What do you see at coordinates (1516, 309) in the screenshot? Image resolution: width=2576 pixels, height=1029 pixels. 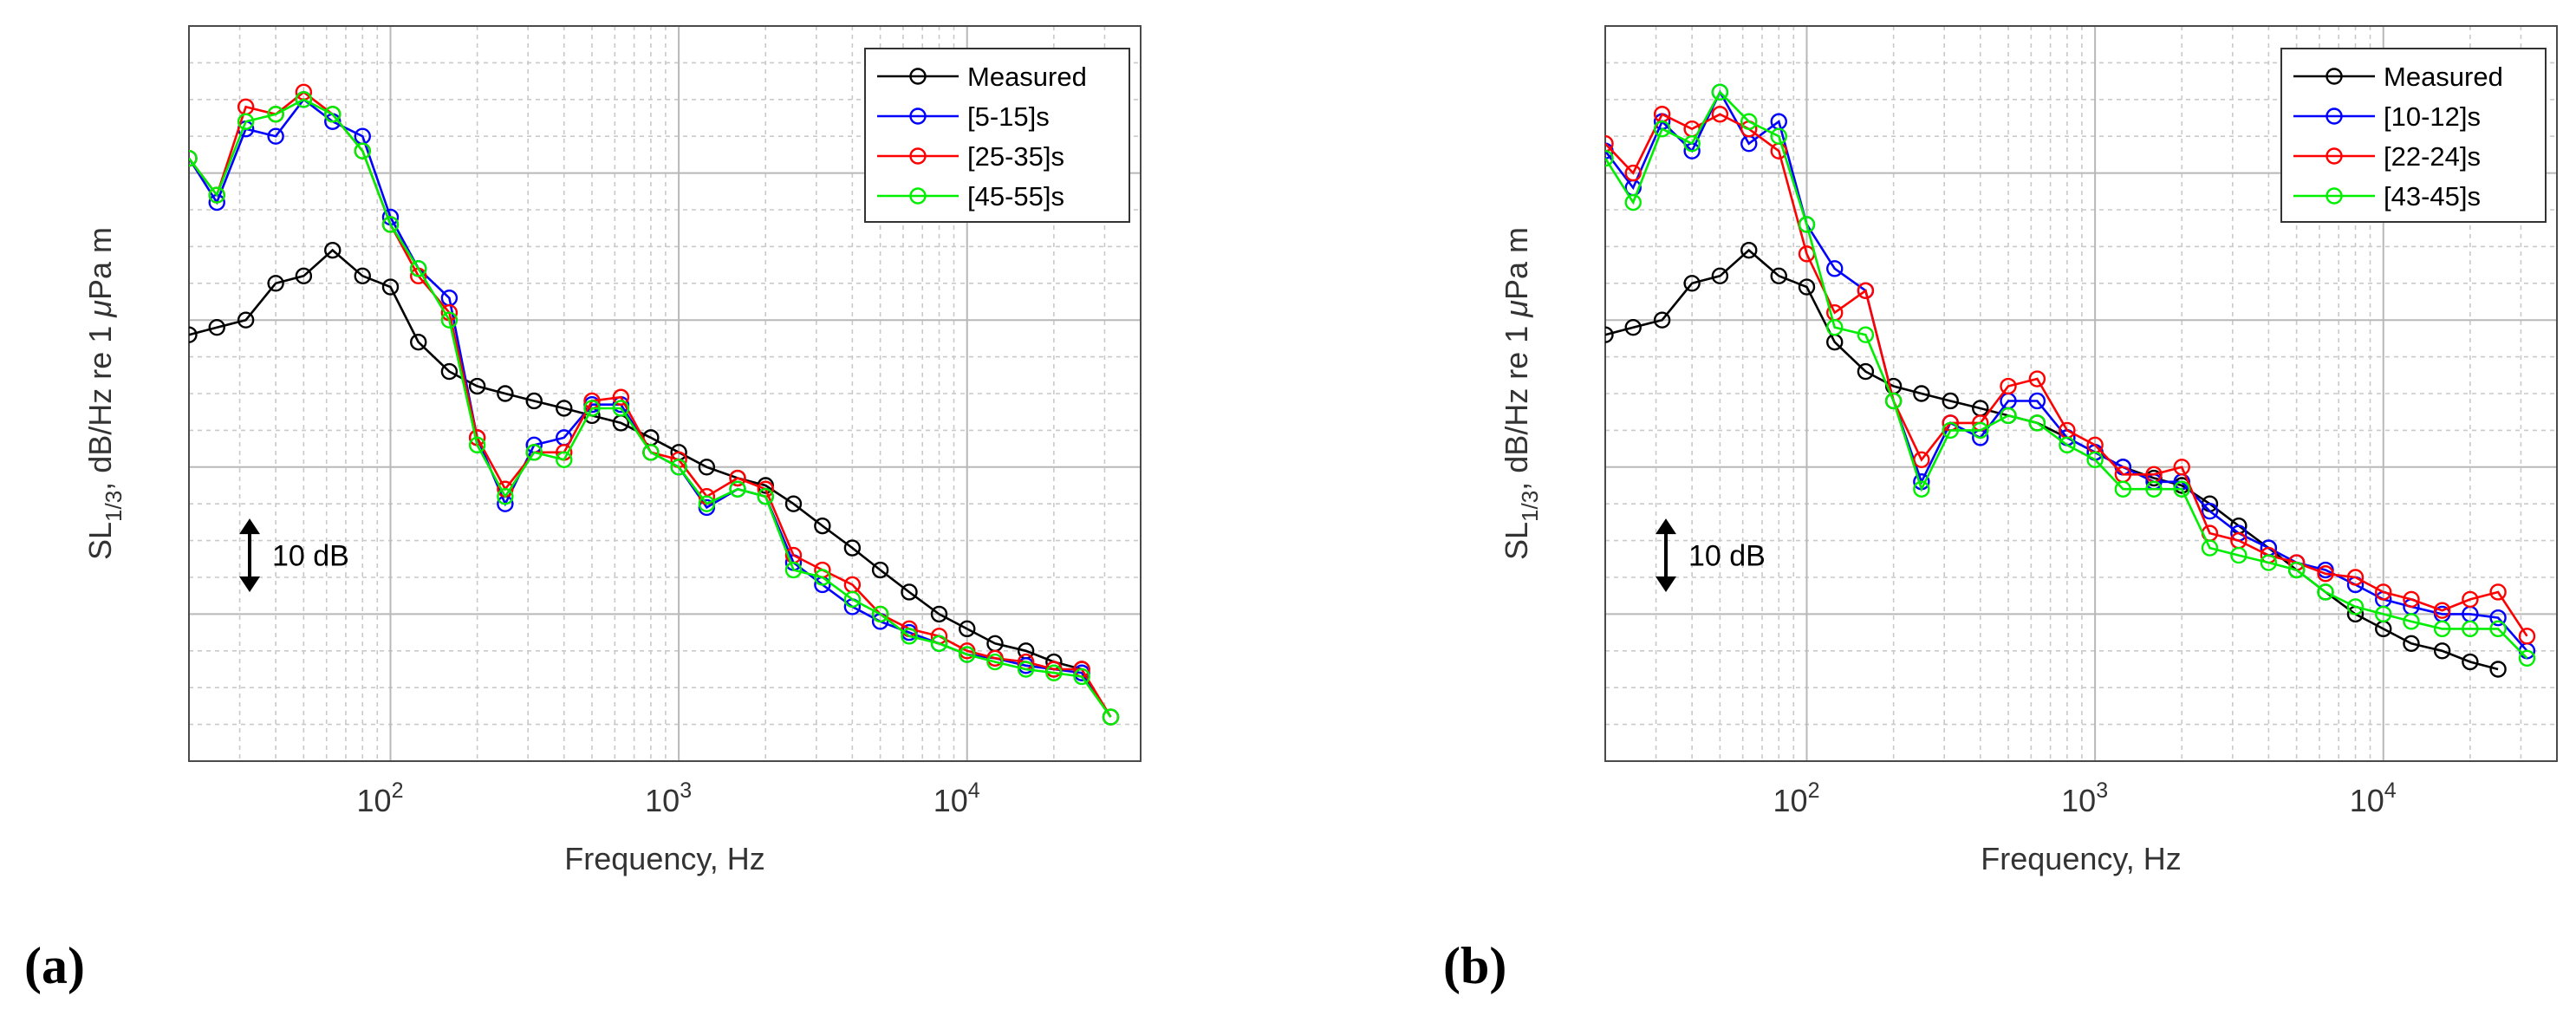 I see `y-label-mu: μ` at bounding box center [1516, 309].